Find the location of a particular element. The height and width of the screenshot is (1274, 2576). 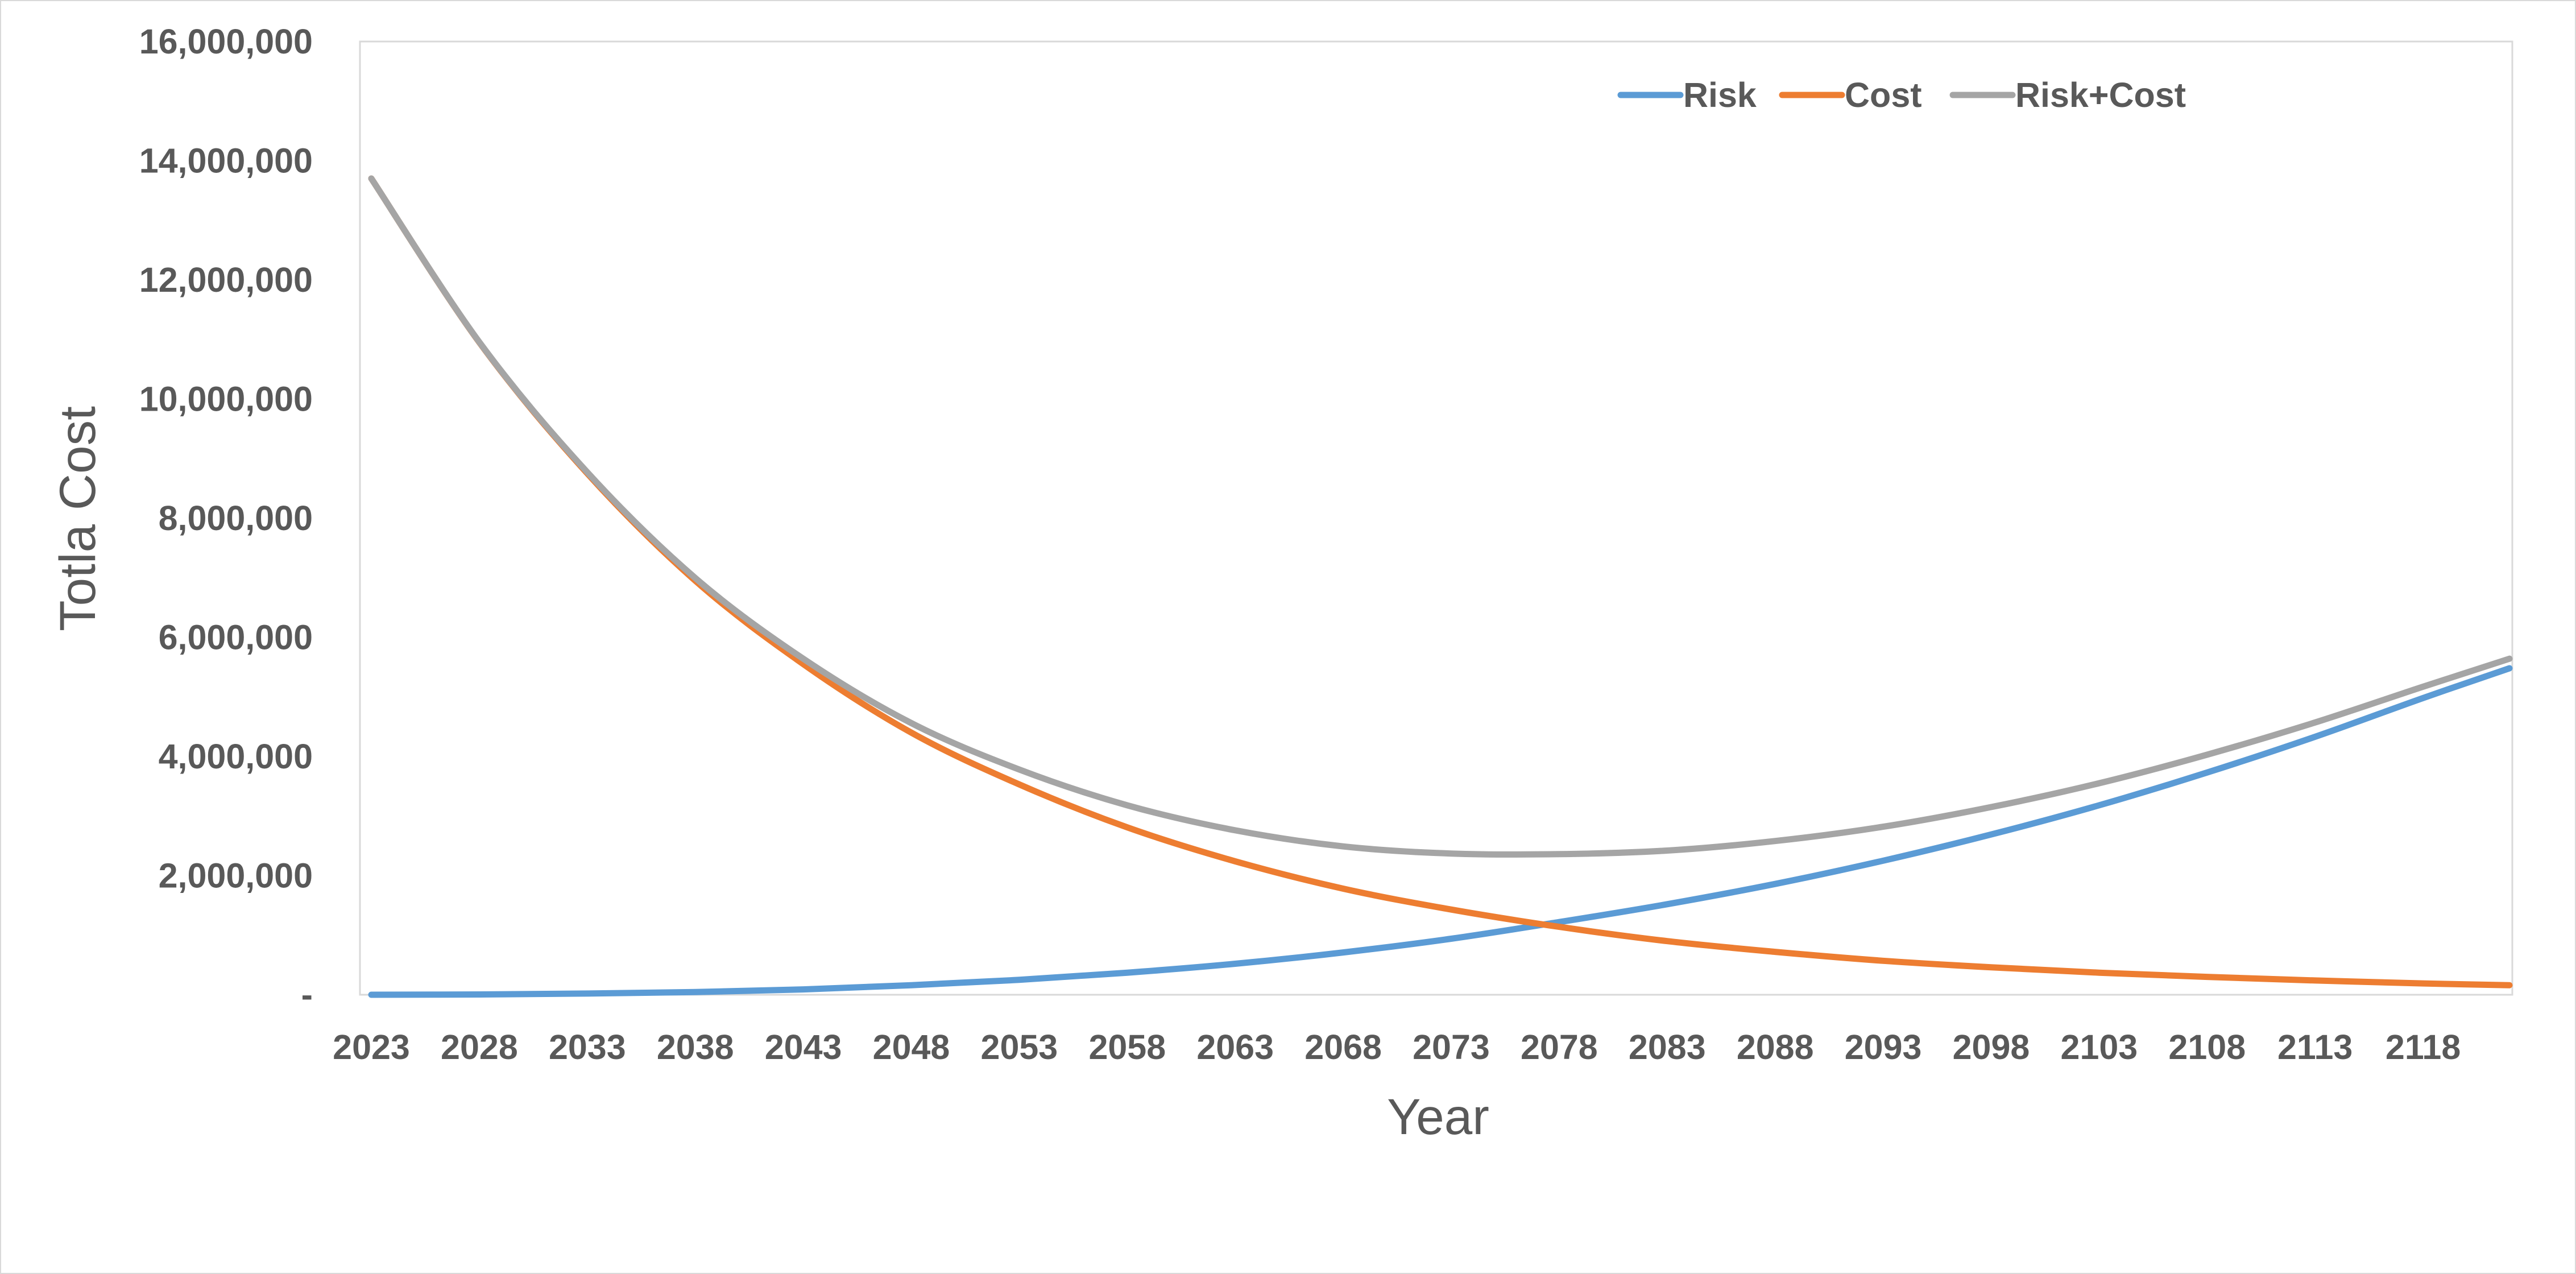

x-tick-label: 2078 is located at coordinates (1559, 1047).